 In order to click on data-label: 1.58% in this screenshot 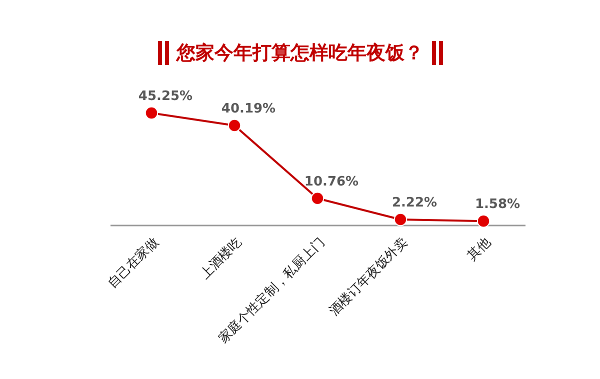, I will do `click(497, 204)`.